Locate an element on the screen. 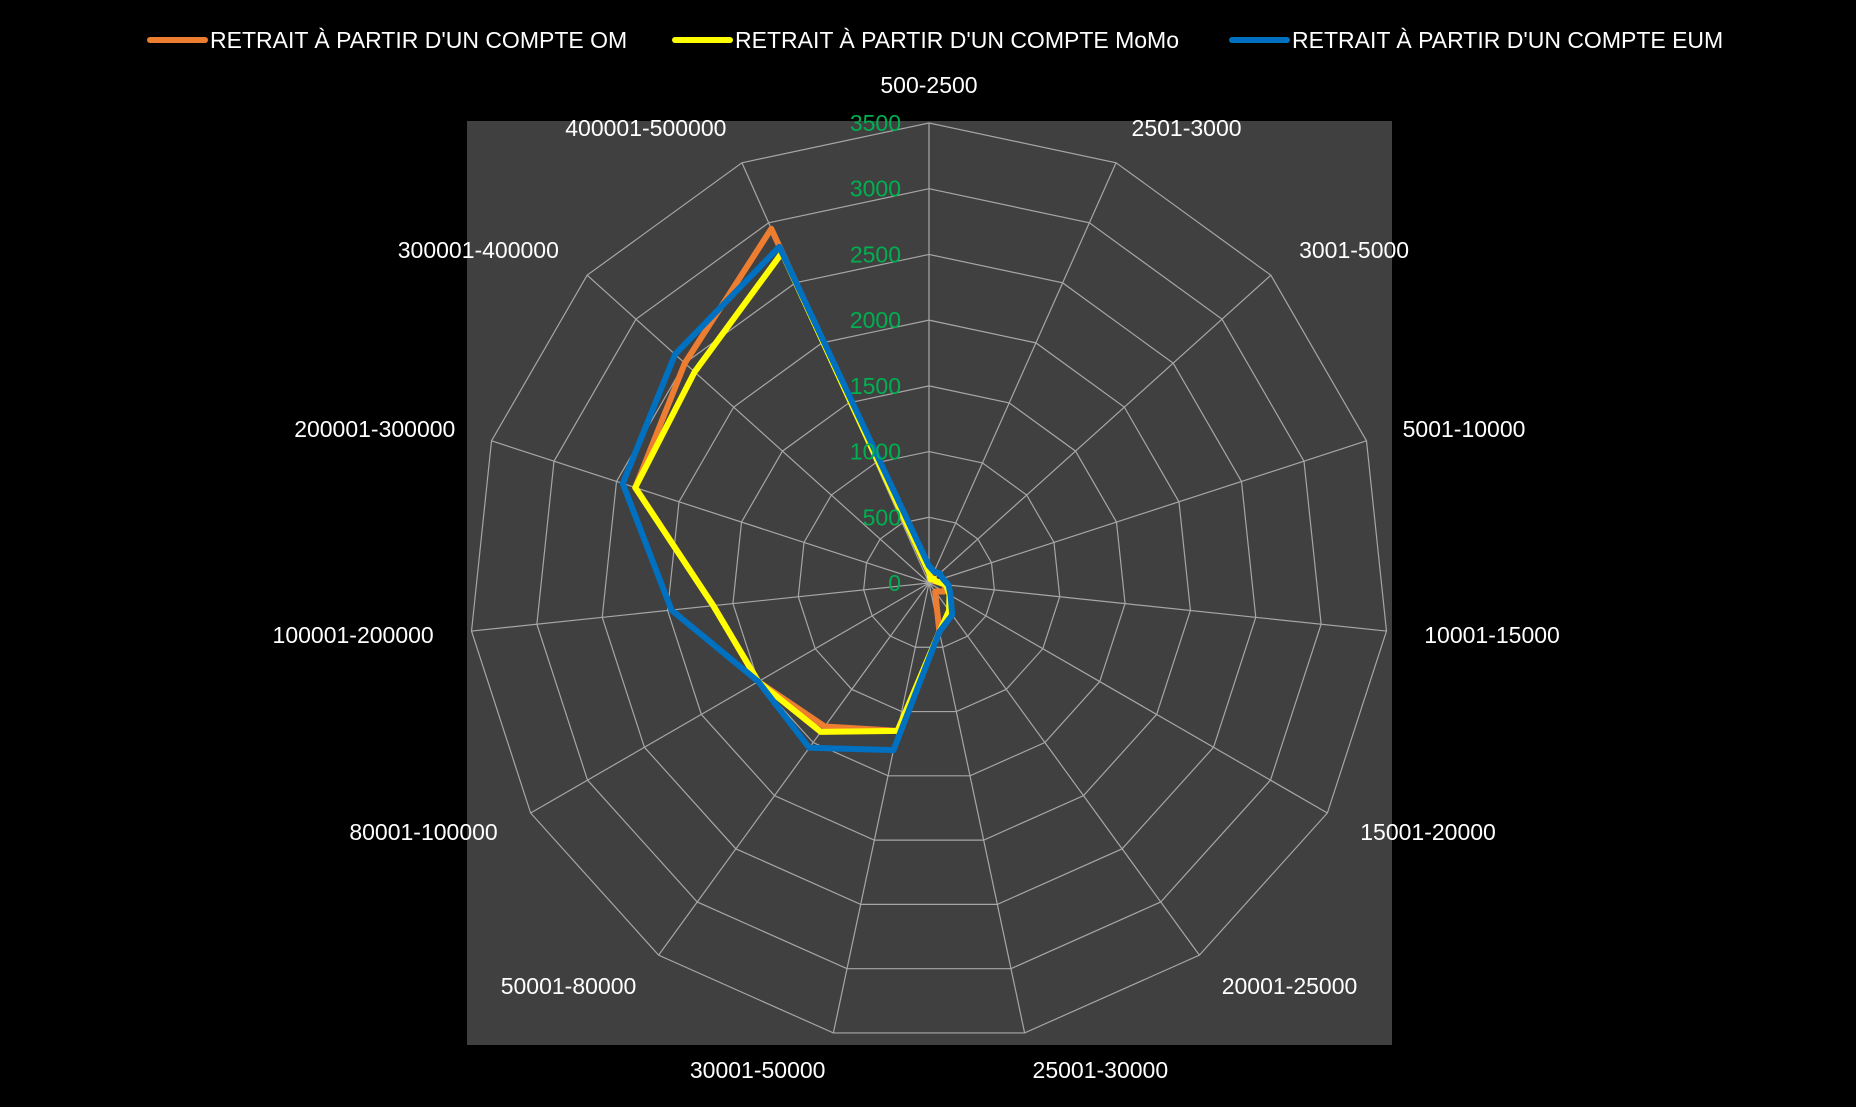 The height and width of the screenshot is (1107, 1856). grid-ring-2000 is located at coordinates (929, 580).